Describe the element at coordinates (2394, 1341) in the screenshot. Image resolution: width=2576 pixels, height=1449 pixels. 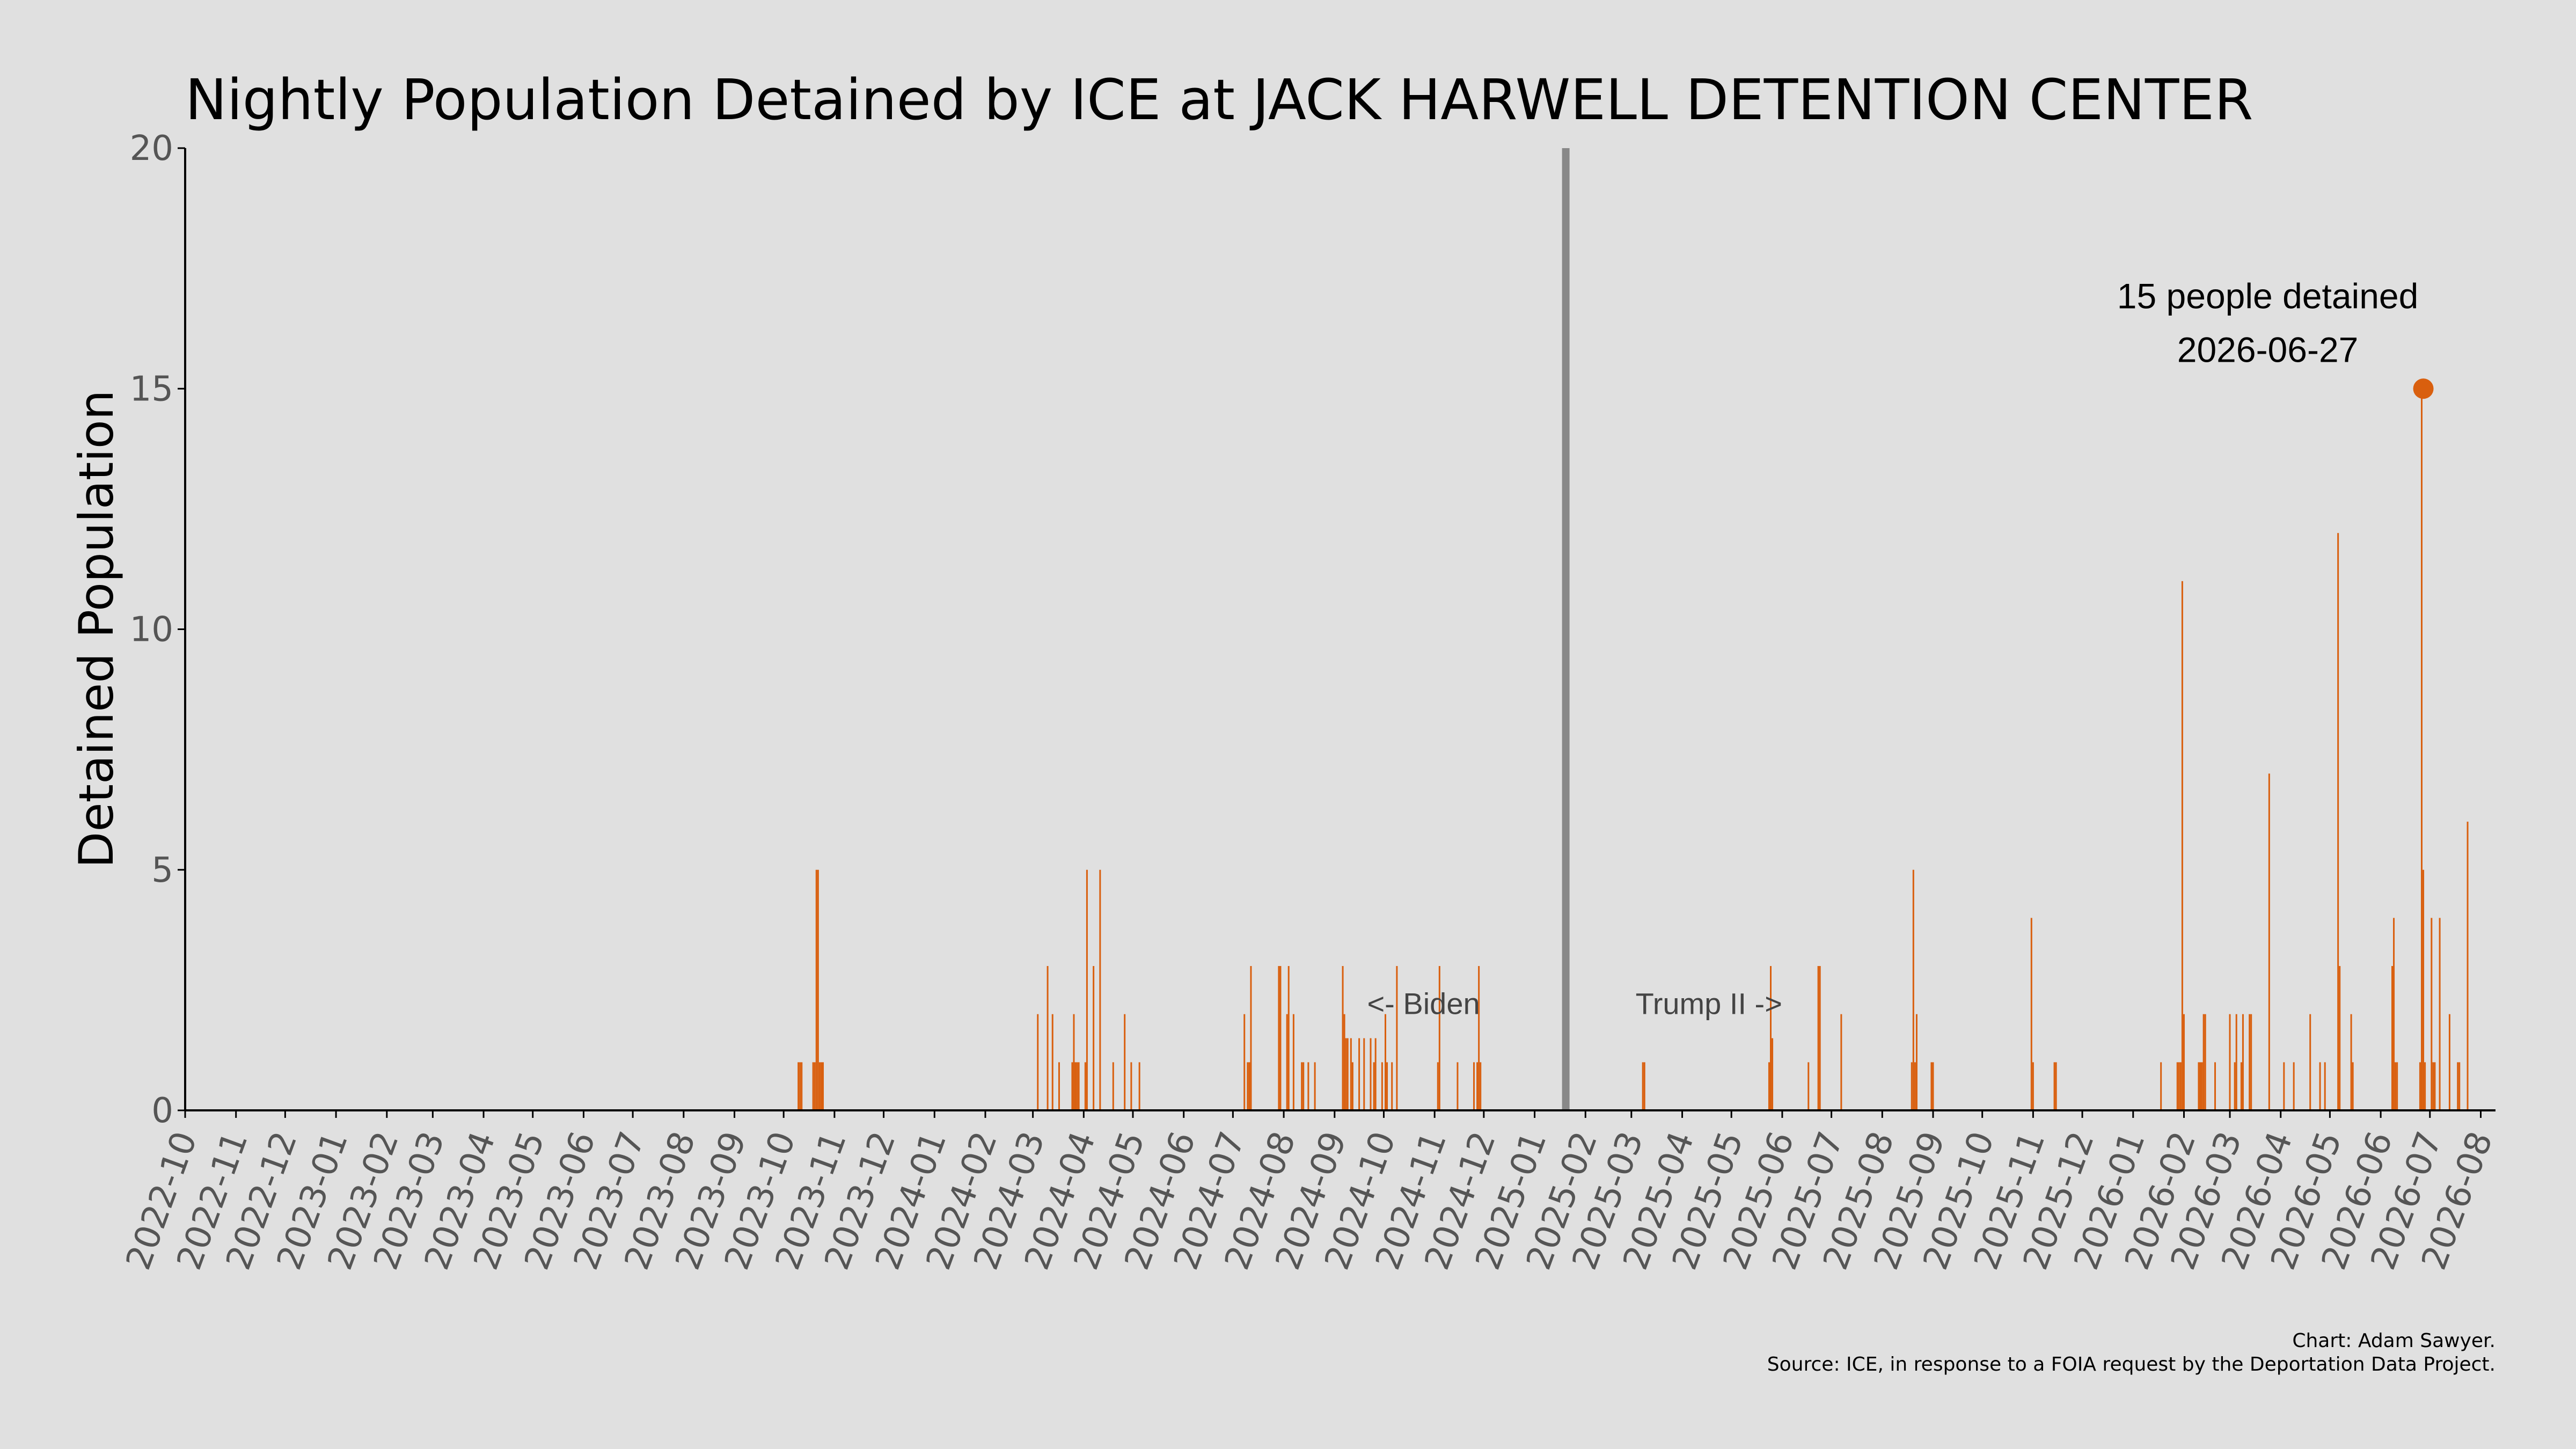
I see `chart-credit: Chart: Adam Sawyer.` at that location.